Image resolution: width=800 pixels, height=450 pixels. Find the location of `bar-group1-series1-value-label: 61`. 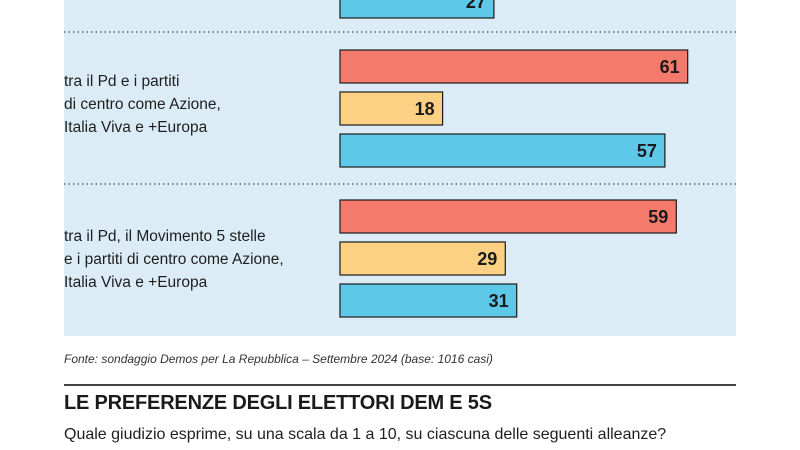

bar-group1-series1-value-label: 61 is located at coordinates (670, 67).